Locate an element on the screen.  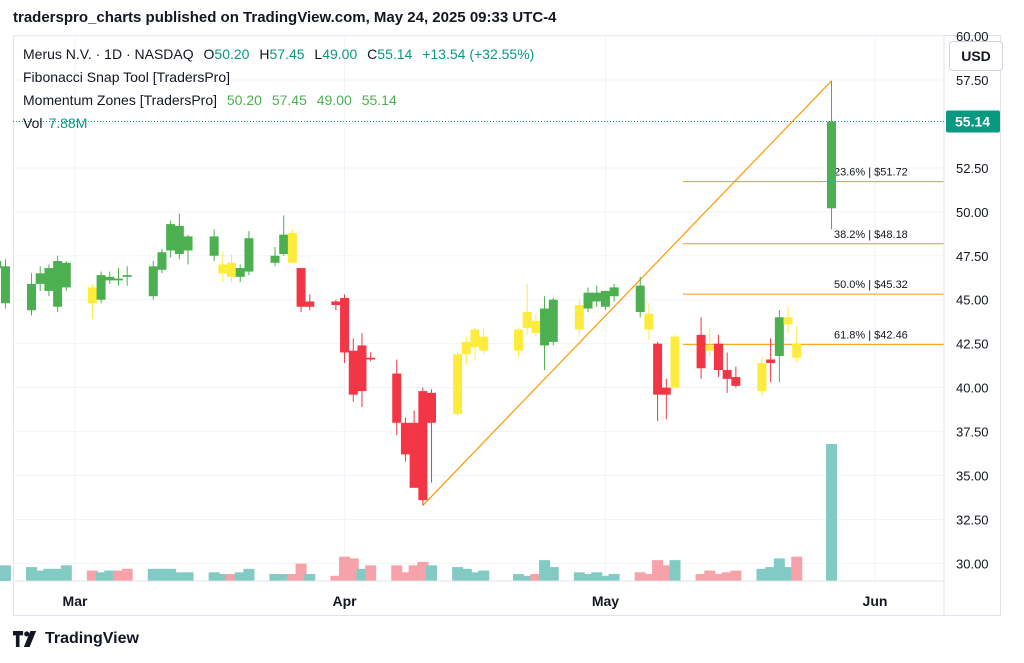
momentum-value: 49.00 is located at coordinates (334, 100).